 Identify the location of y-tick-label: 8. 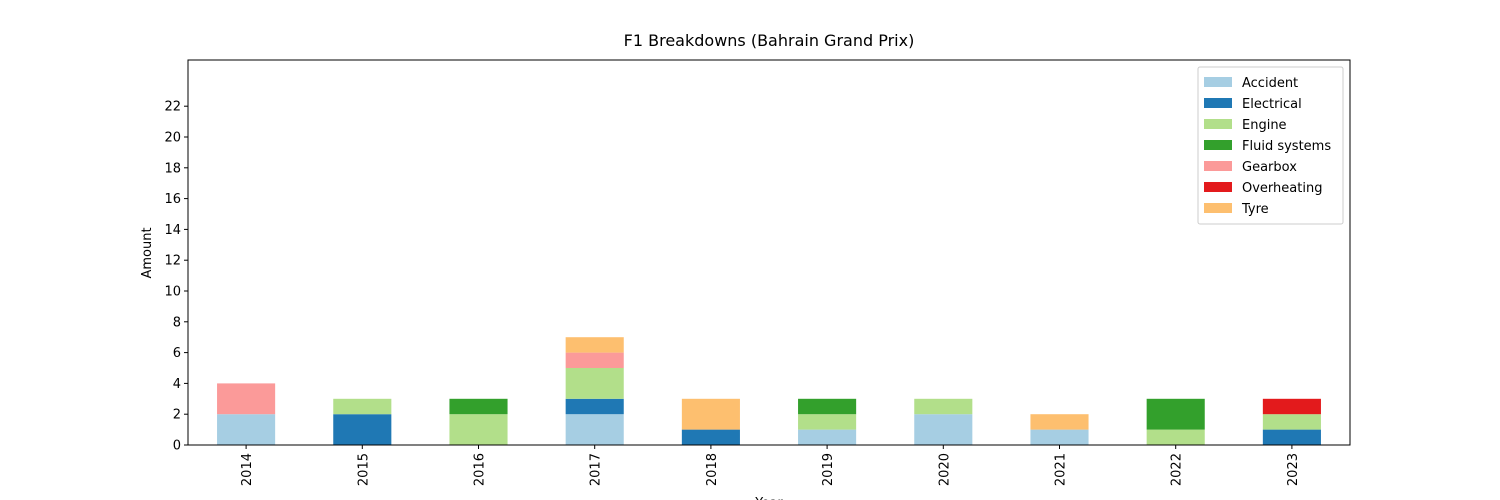
(177, 322).